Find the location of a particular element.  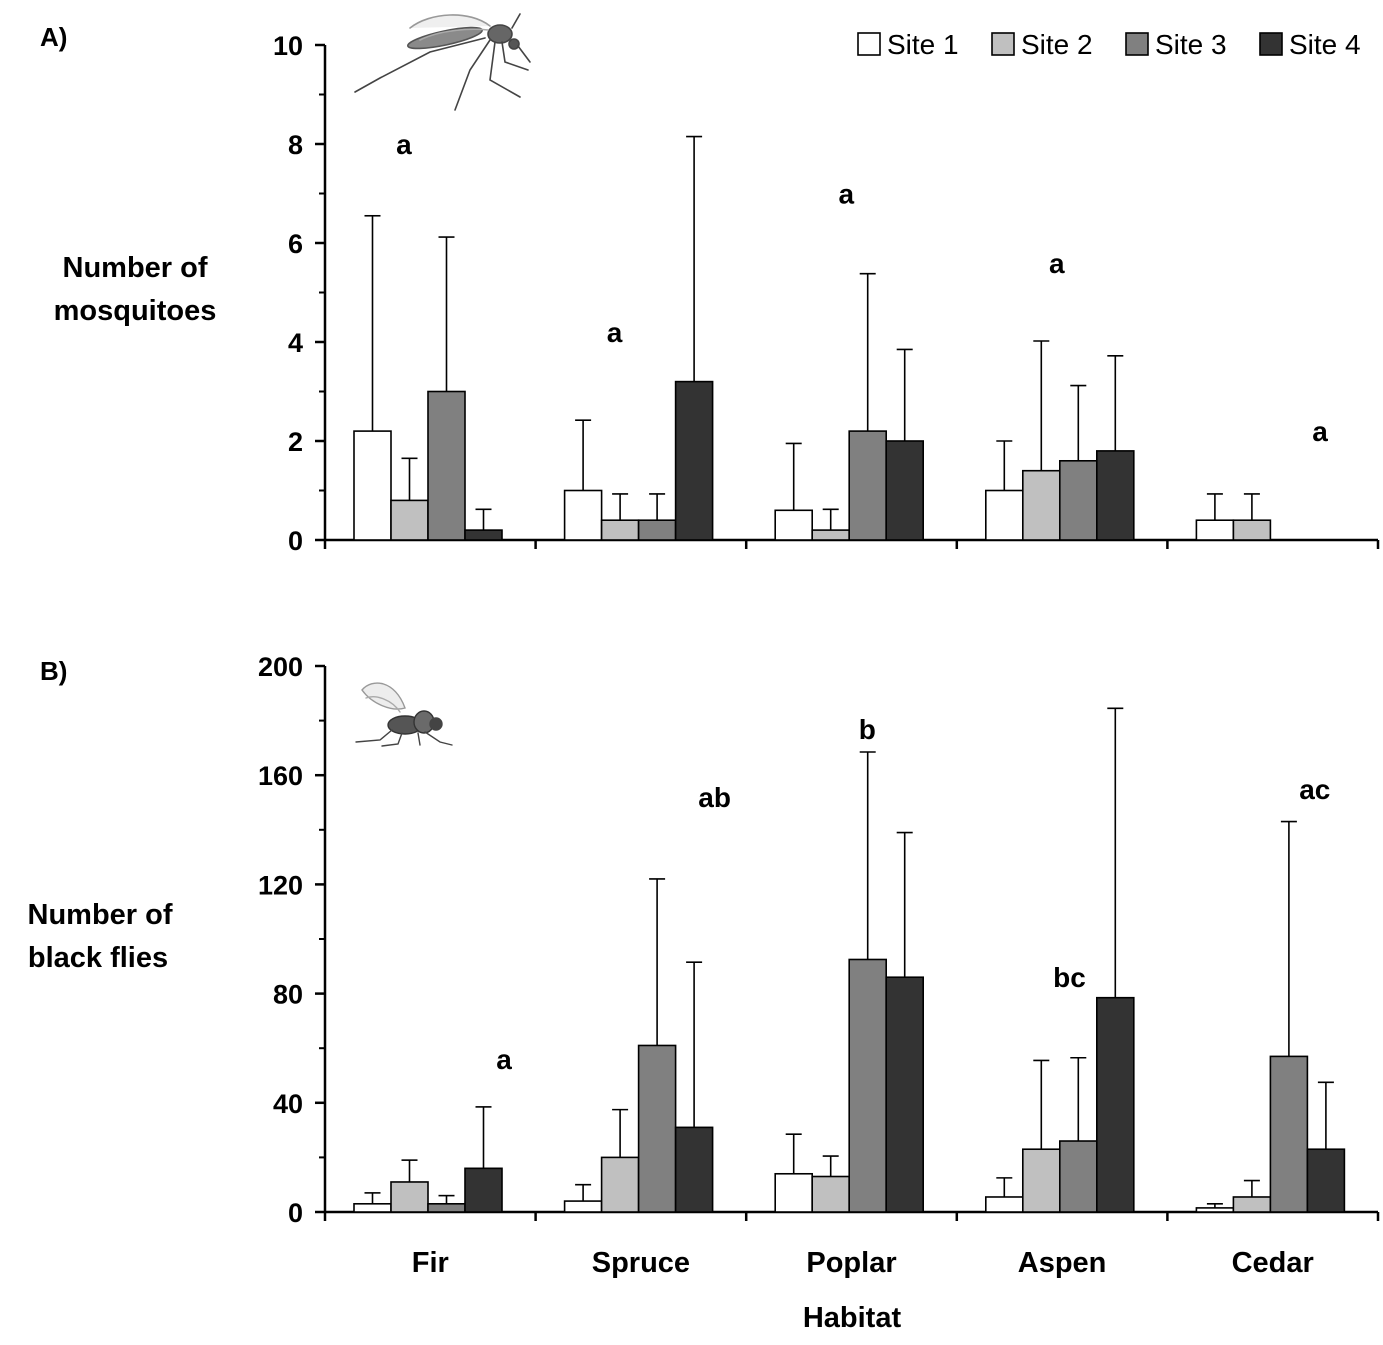

mosquito-icon is located at coordinates (442, 62).